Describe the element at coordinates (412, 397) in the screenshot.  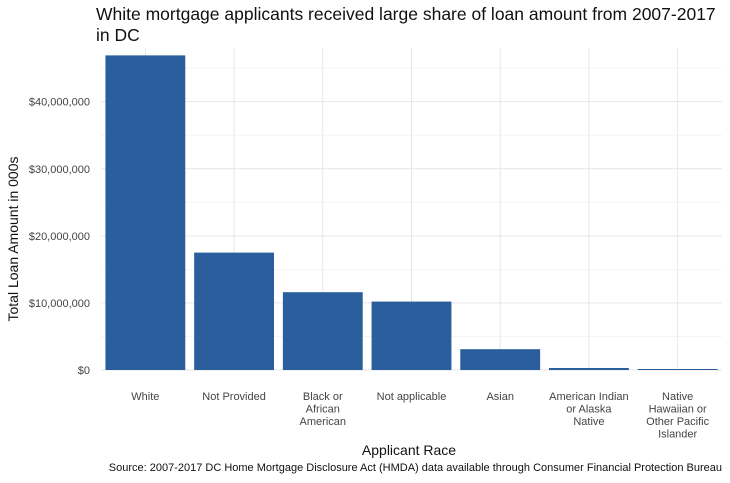
I see `x-tick-label: Not applicable` at that location.